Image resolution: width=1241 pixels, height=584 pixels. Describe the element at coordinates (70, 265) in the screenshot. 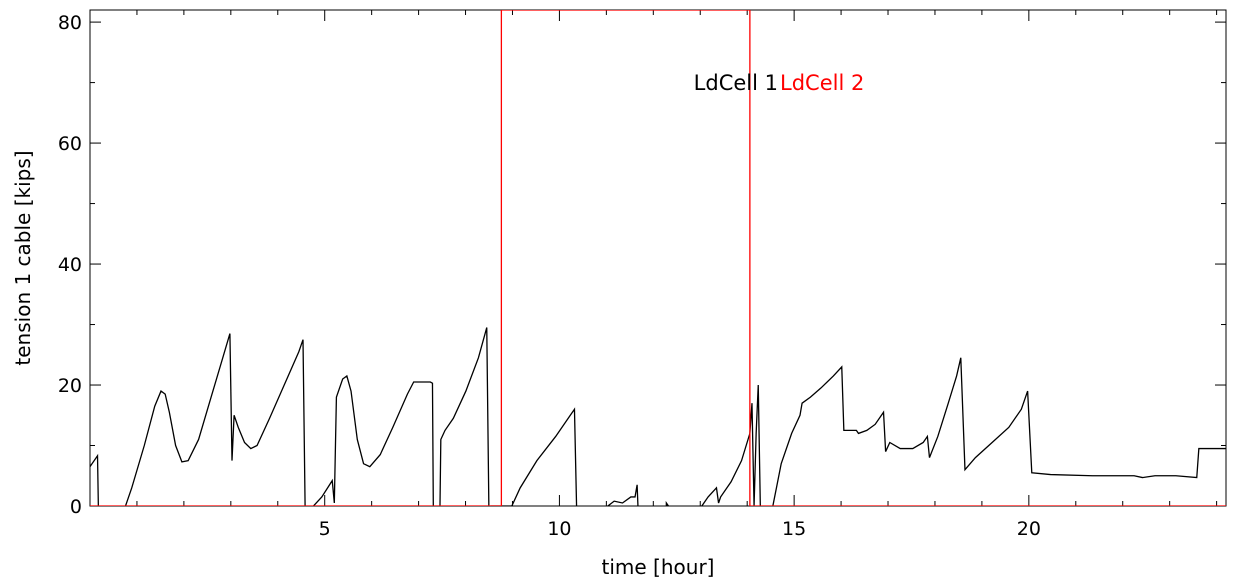

I see `y-tick-label: 40` at that location.